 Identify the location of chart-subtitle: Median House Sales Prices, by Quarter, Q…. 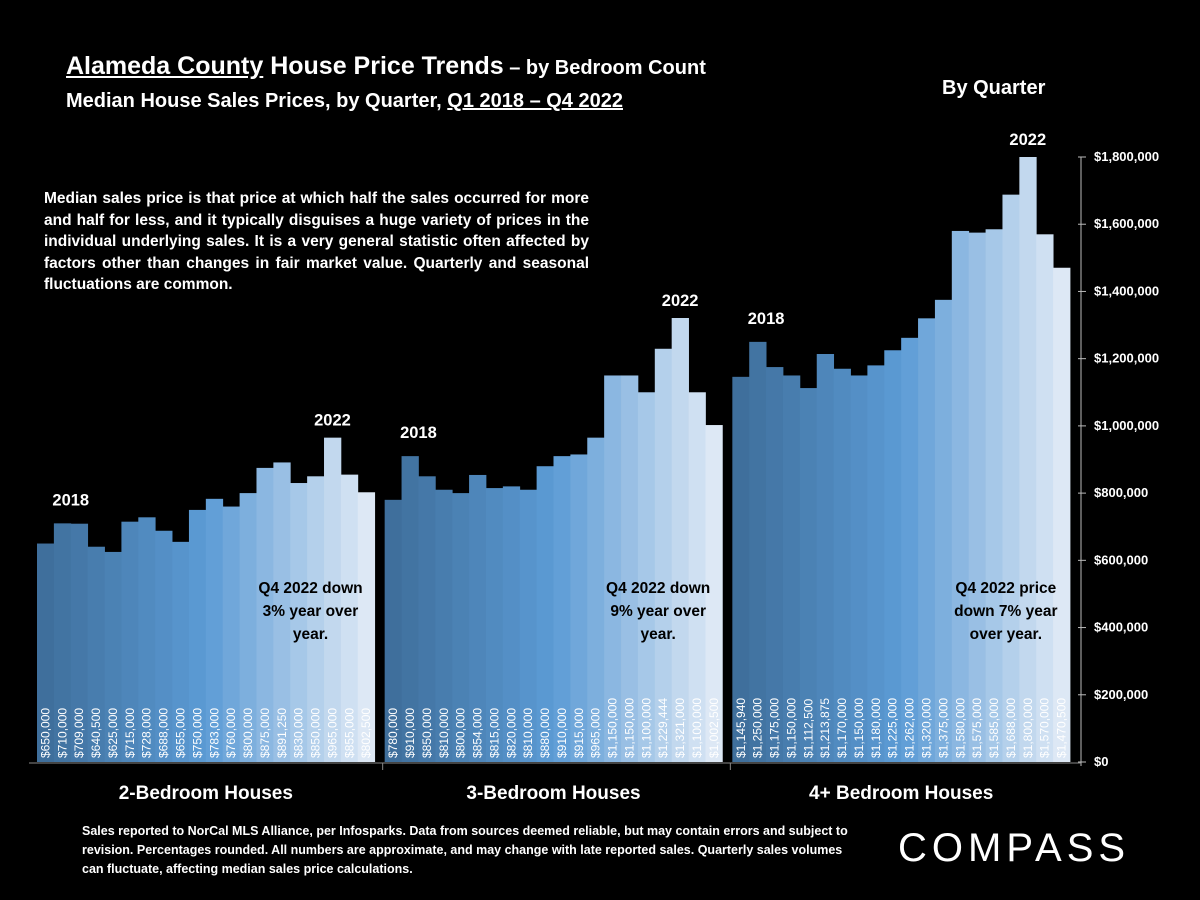
(344, 101).